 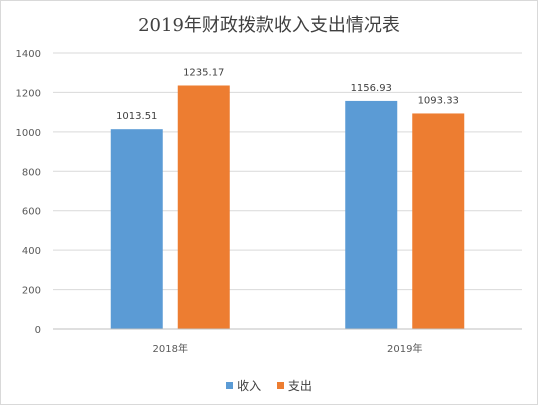 What do you see at coordinates (280, 385) in the screenshot?
I see `legend-swatch-expense` at bounding box center [280, 385].